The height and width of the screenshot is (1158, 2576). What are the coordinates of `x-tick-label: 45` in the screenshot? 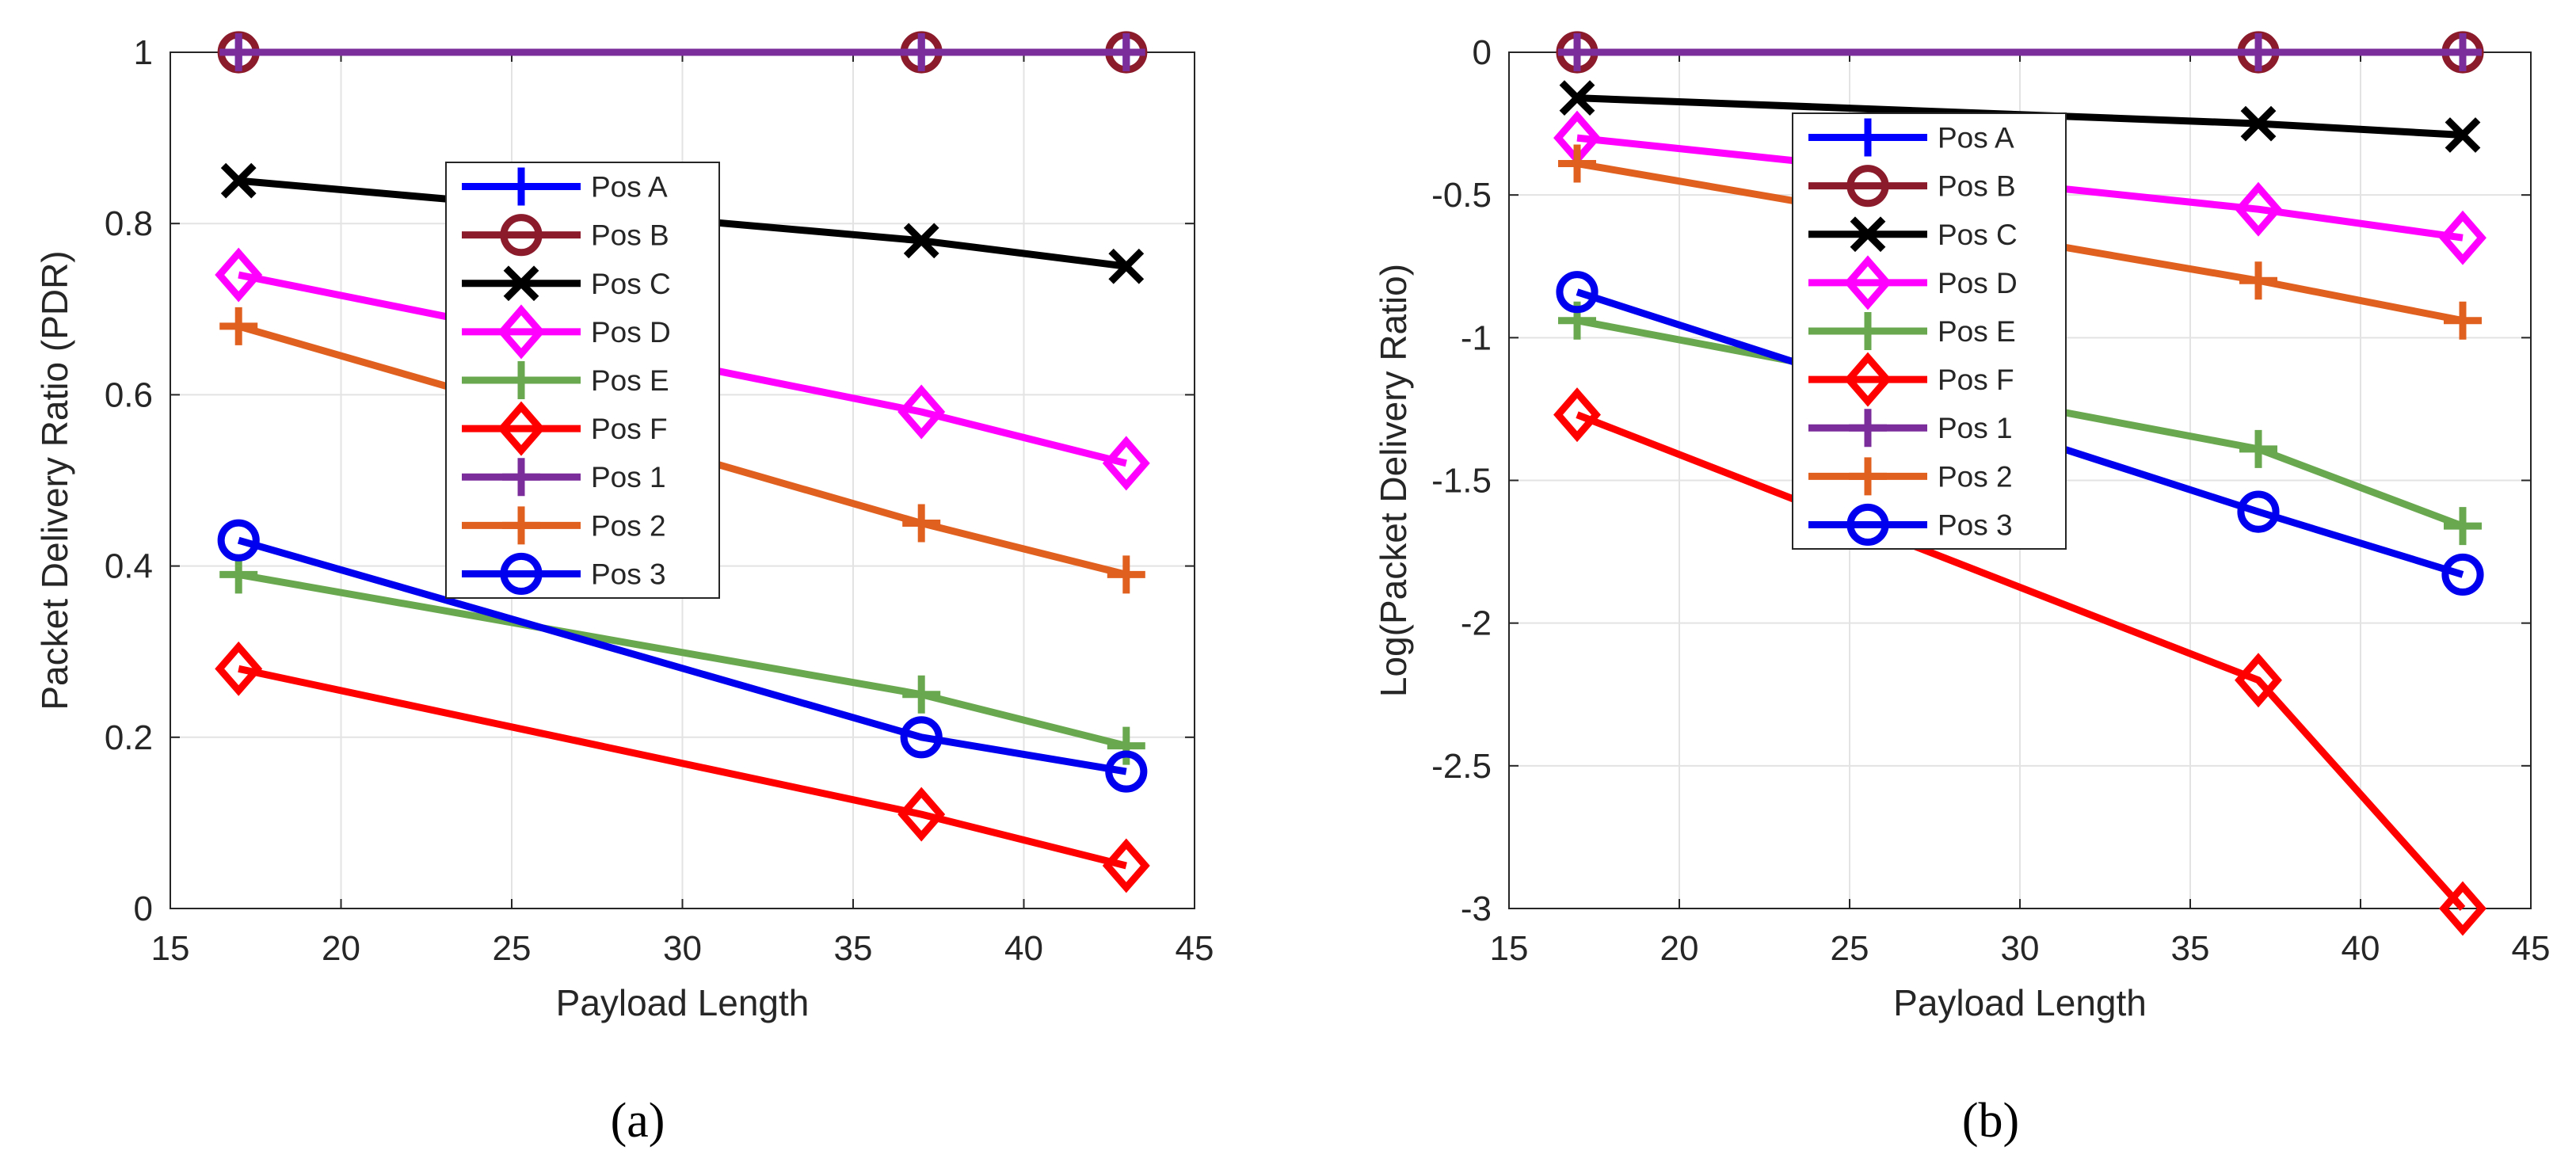 It's located at (2532, 948).